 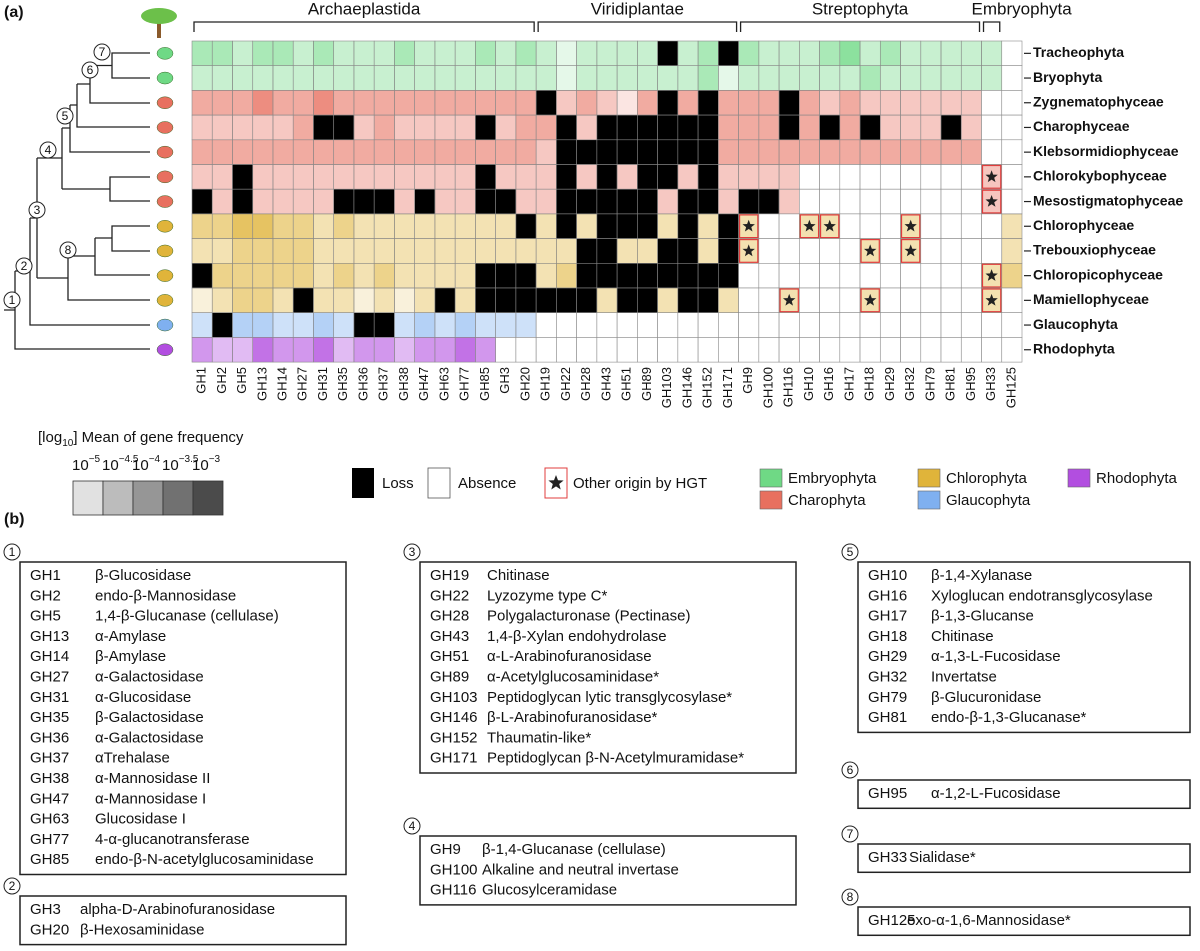 What do you see at coordinates (172, 839) in the screenshot?
I see `gh-name: 4-α-glucanotransferase` at bounding box center [172, 839].